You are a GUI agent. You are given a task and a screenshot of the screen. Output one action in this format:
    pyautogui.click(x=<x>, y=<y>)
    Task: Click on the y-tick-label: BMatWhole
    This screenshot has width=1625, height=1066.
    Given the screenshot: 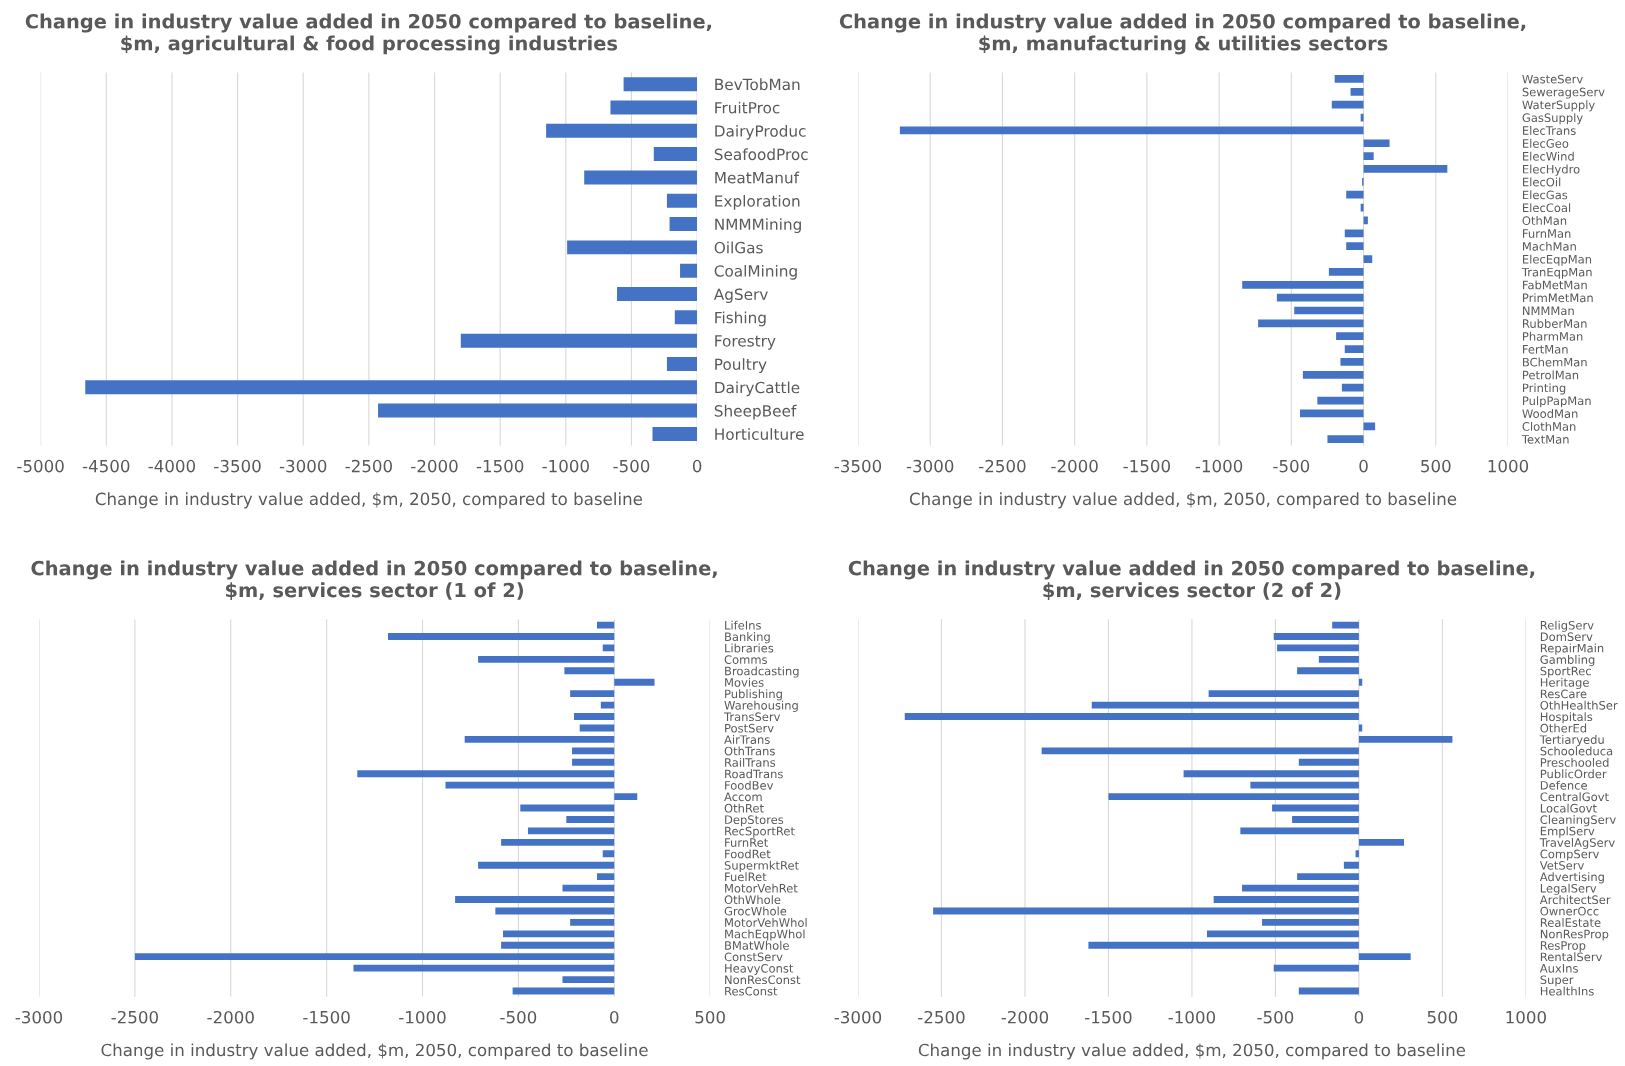 What is the action you would take?
    pyautogui.click(x=757, y=945)
    